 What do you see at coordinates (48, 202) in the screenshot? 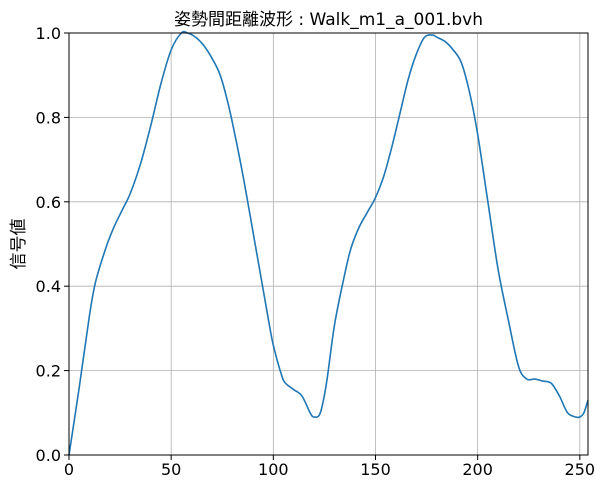
I see `y-tick-label: 0.6` at bounding box center [48, 202].